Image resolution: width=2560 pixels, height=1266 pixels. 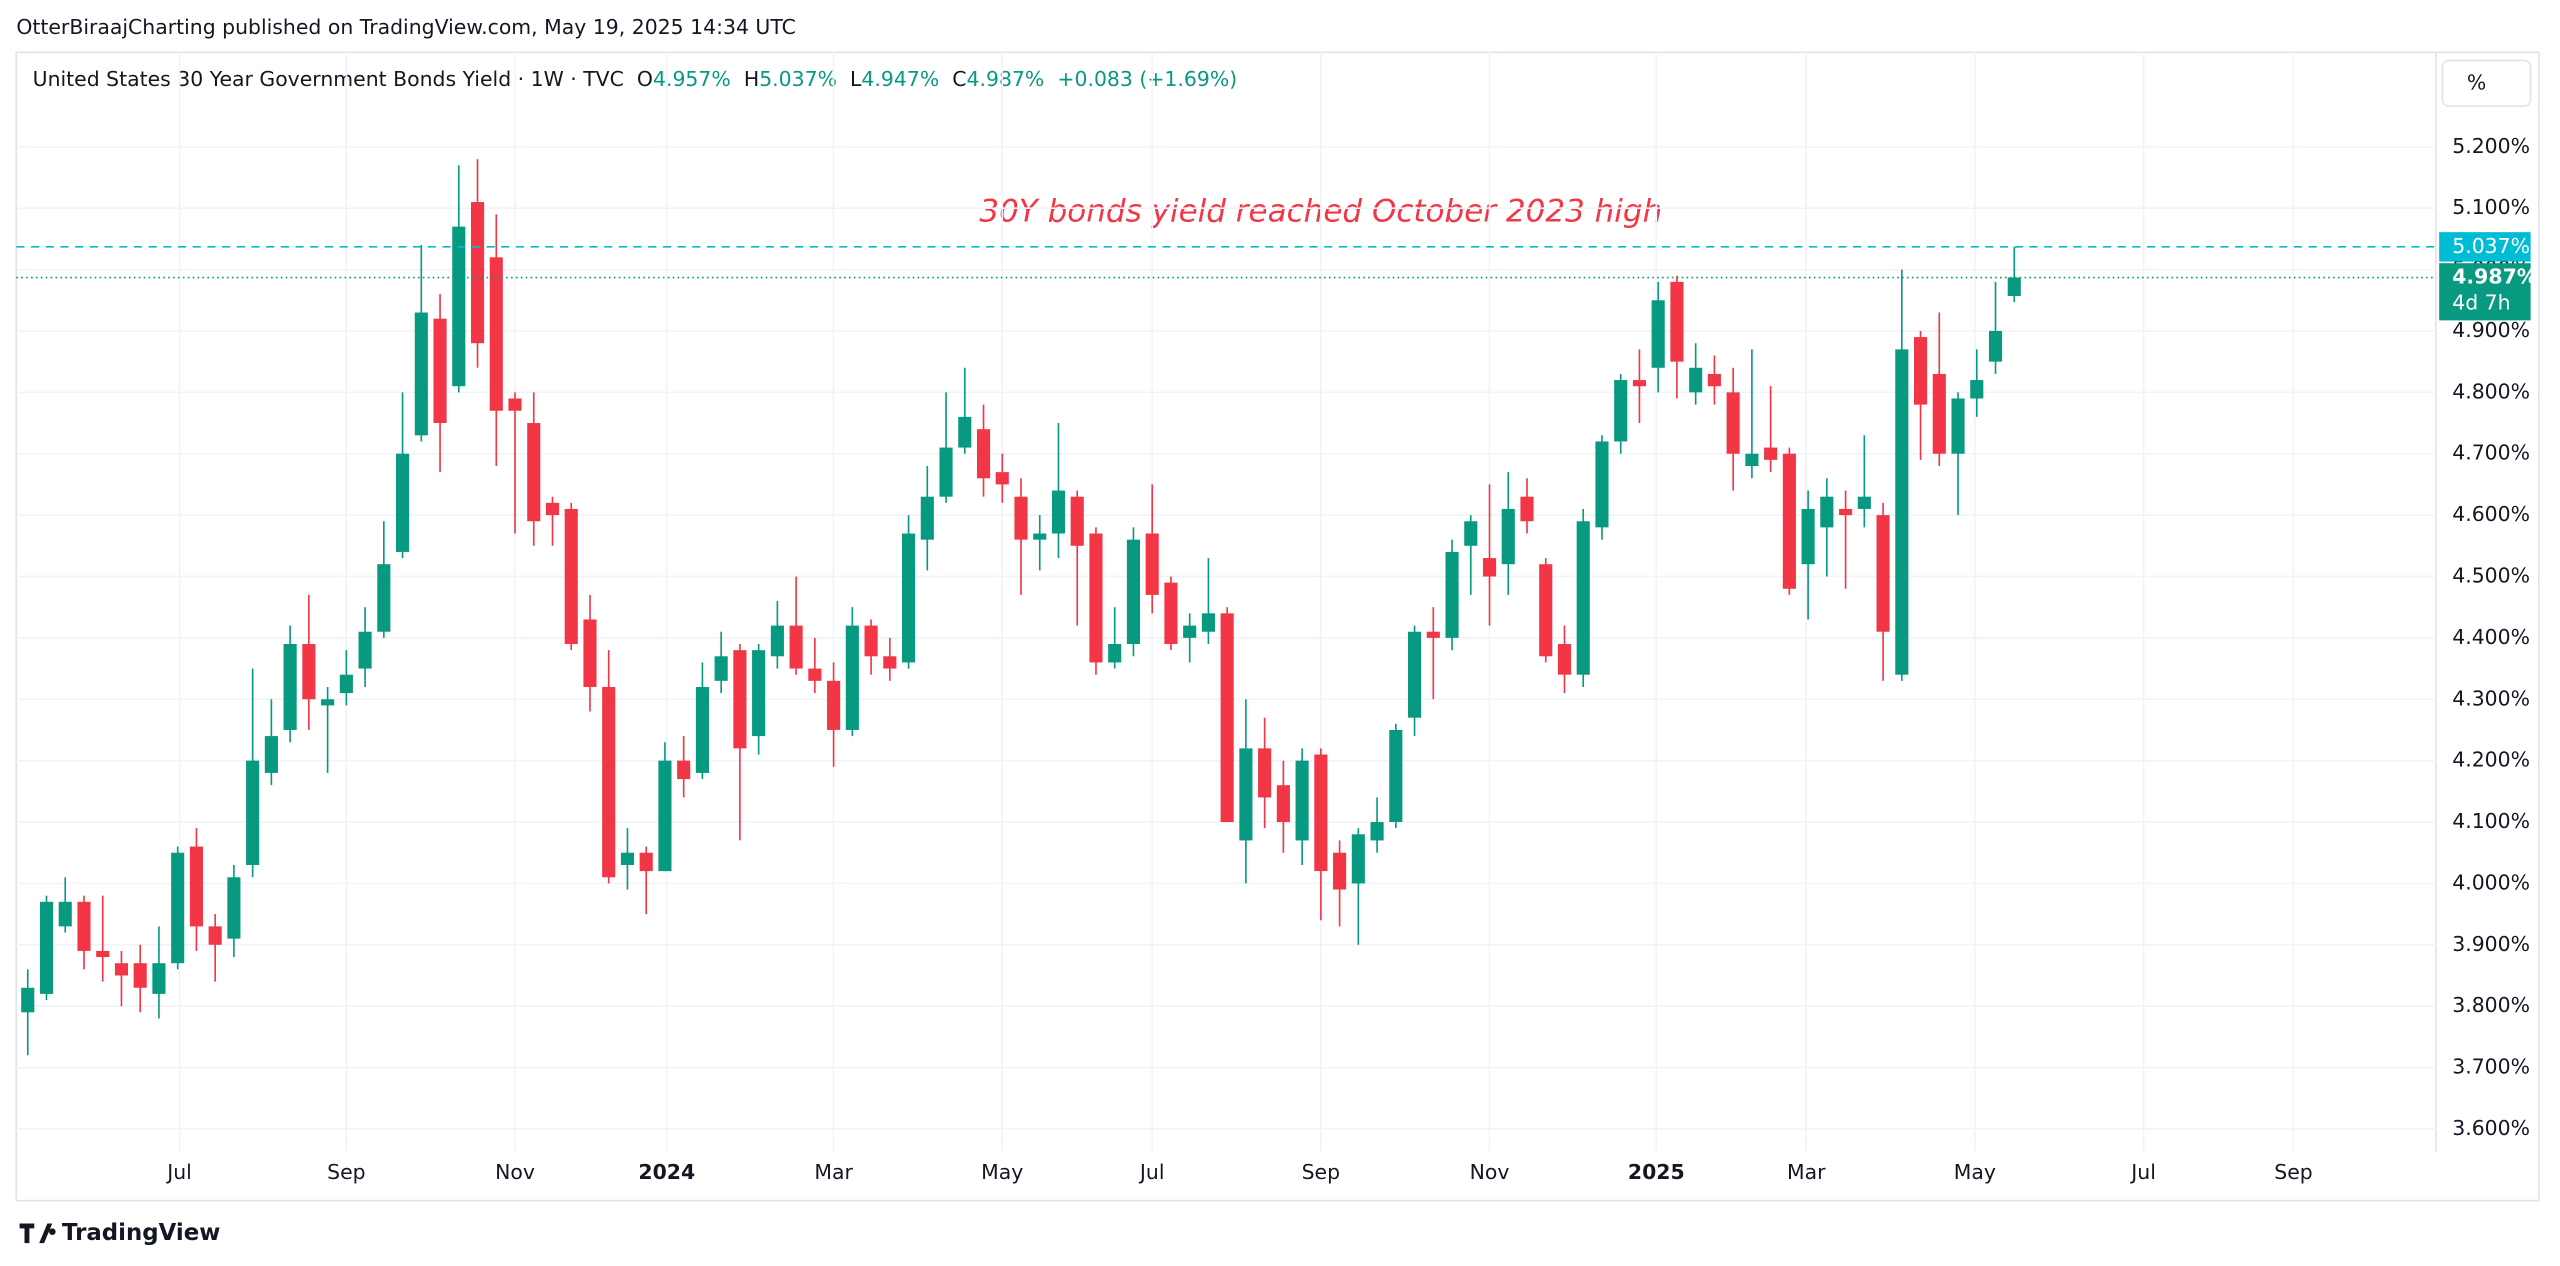 What do you see at coordinates (666, 1172) in the screenshot?
I see `x-tick-label: 2024` at bounding box center [666, 1172].